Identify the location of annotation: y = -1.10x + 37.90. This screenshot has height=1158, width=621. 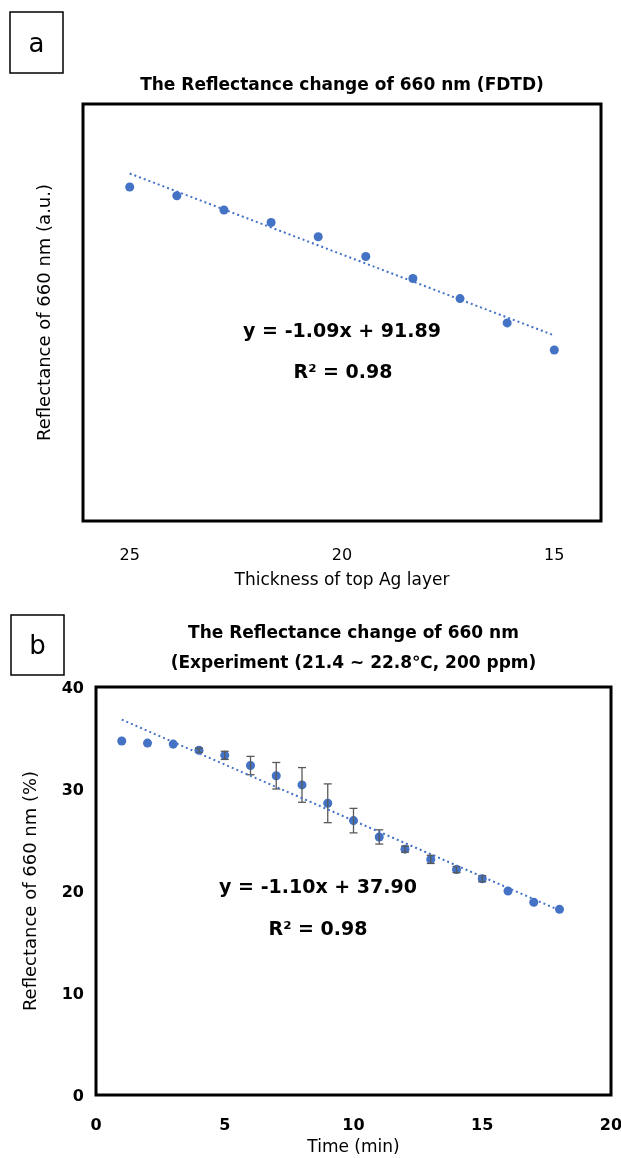
(318, 886).